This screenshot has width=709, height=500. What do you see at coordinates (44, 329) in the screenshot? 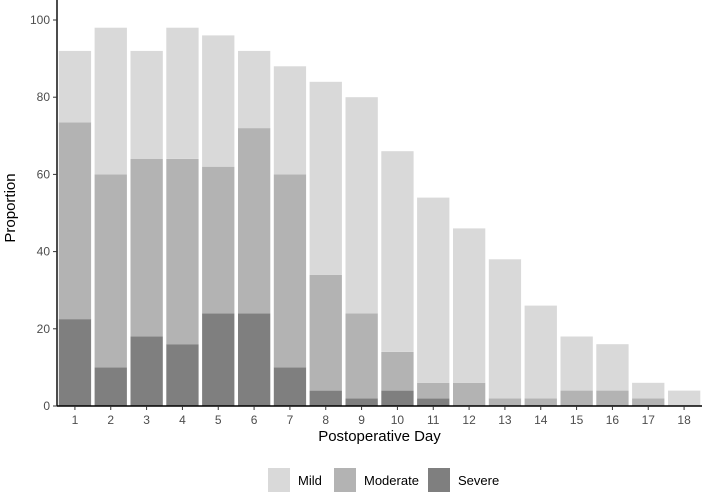
I see `y-tick-label: 20` at bounding box center [44, 329].